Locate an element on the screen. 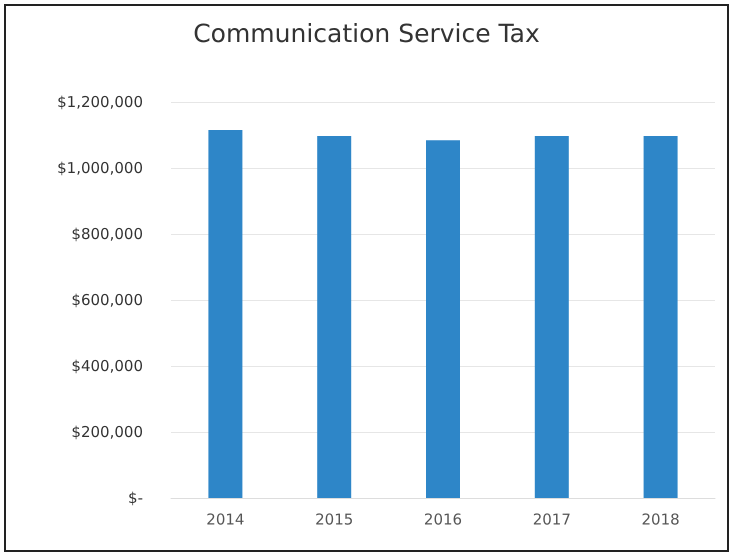 The image size is (737, 559). x-tick-label: 2014 is located at coordinates (225, 519).